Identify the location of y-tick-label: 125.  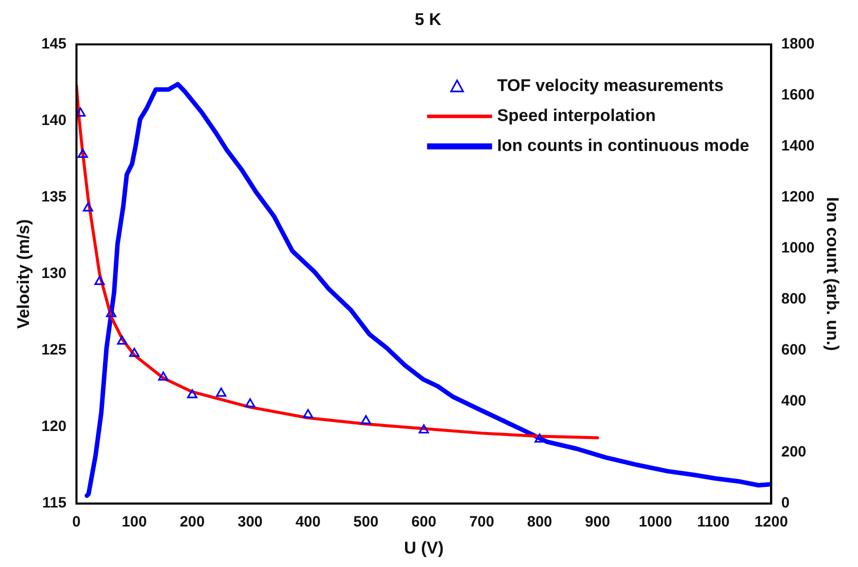
(53, 350).